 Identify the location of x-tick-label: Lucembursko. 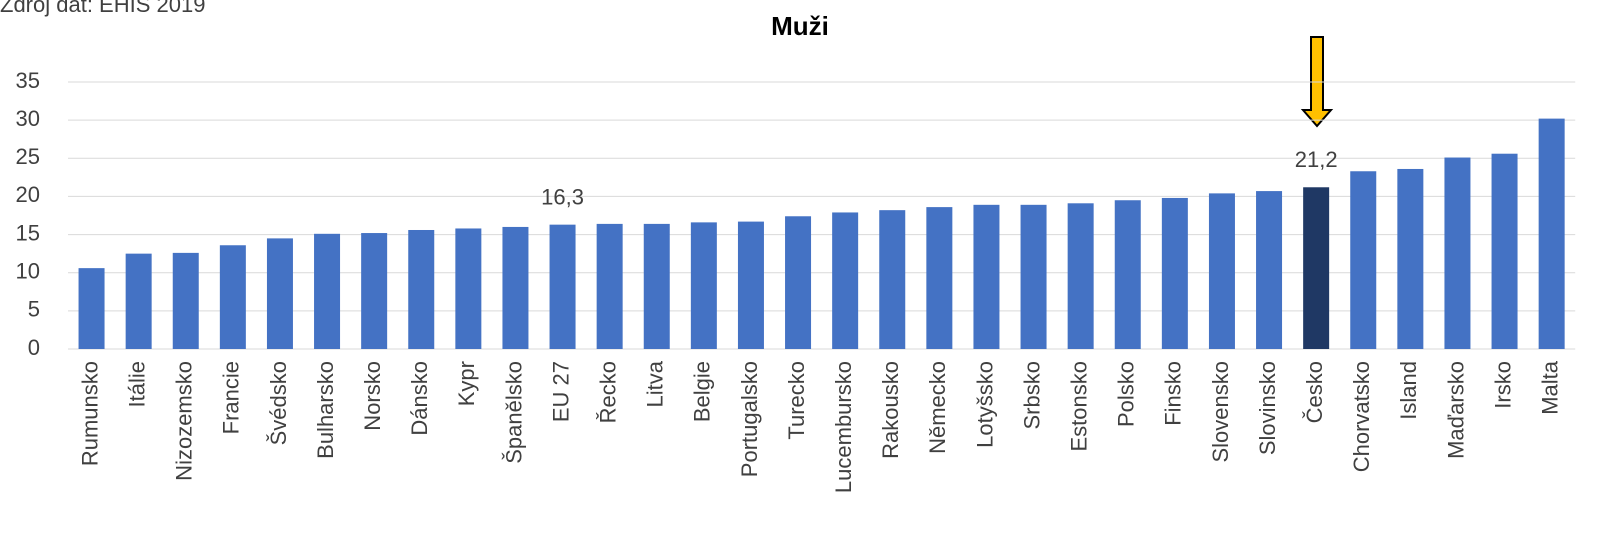
(843, 427).